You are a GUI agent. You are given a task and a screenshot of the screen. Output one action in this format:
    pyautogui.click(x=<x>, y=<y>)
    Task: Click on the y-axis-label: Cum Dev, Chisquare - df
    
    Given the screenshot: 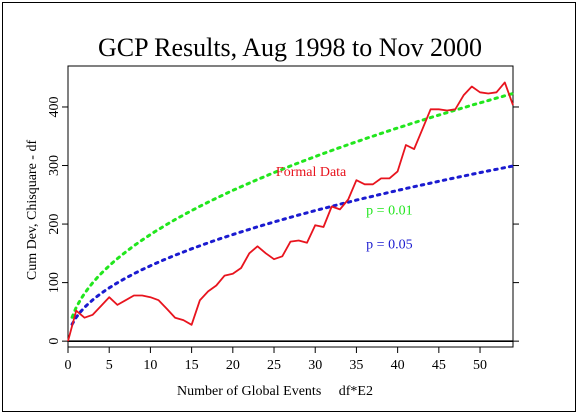 What is the action you would take?
    pyautogui.click(x=32, y=210)
    